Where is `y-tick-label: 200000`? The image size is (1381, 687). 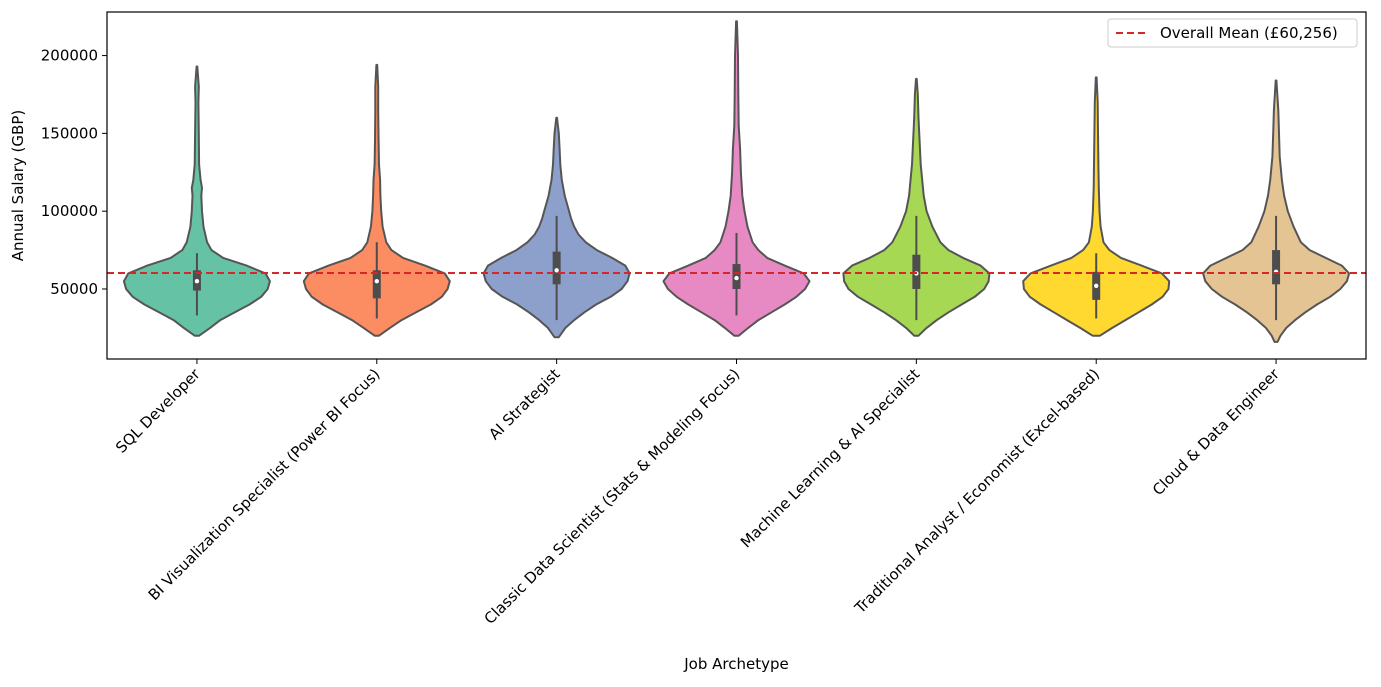 y-tick-label: 200000 is located at coordinates (69, 56).